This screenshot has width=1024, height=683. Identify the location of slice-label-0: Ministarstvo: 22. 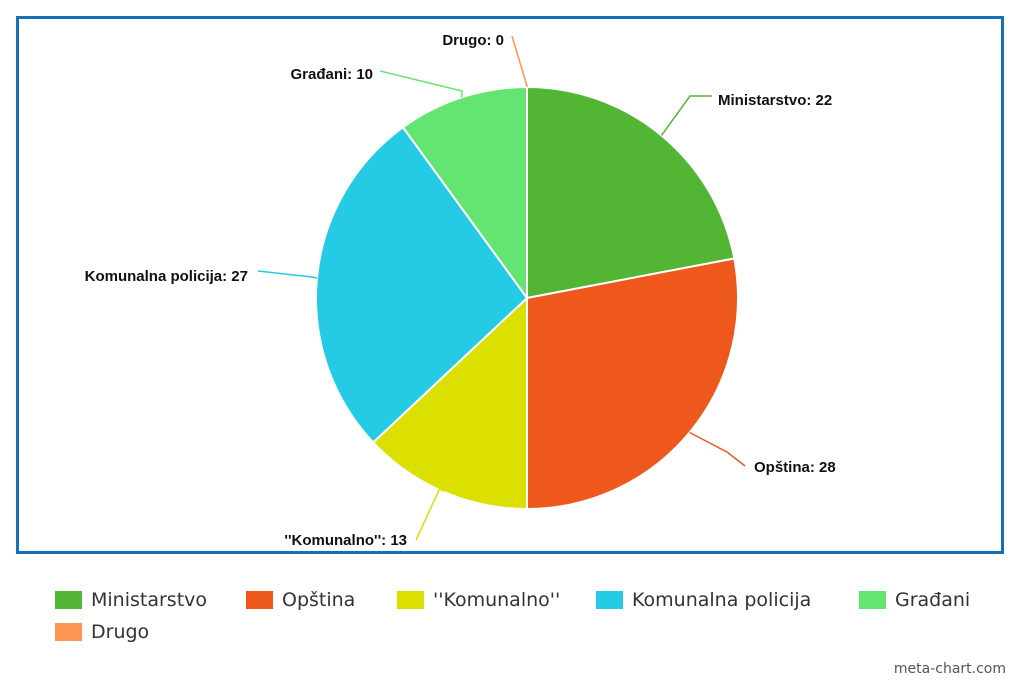
(775, 100).